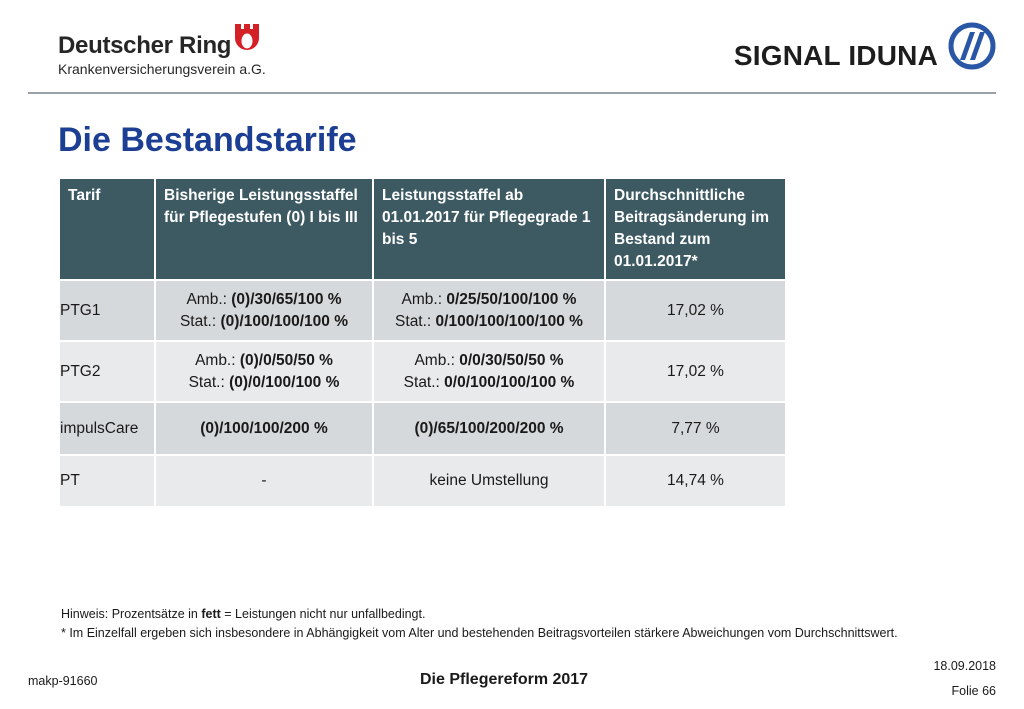  I want to click on table-row: PT - keine Umstellung 14,74 %, so click(422, 481).